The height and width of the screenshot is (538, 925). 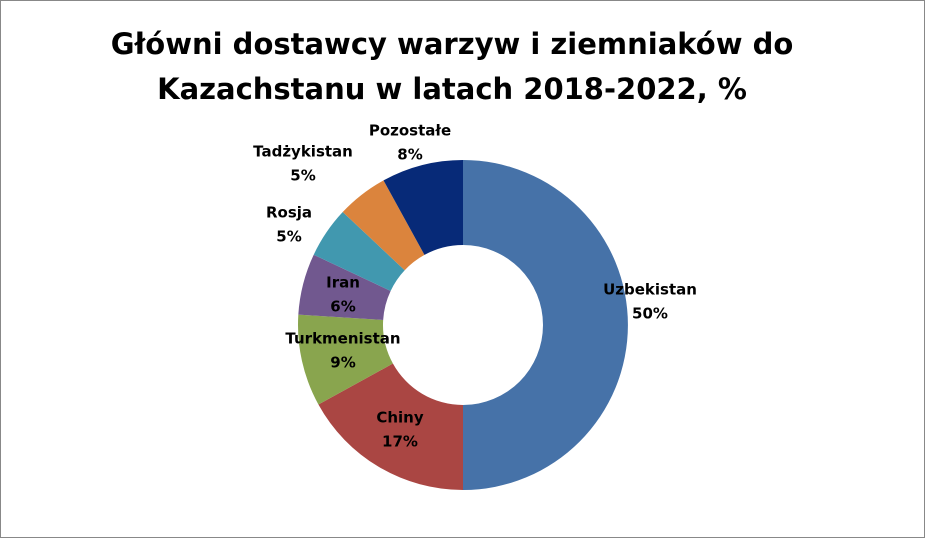 I want to click on chart-subtitle: Kazachstanu w latach 2018-2022, %, so click(x=452, y=89).